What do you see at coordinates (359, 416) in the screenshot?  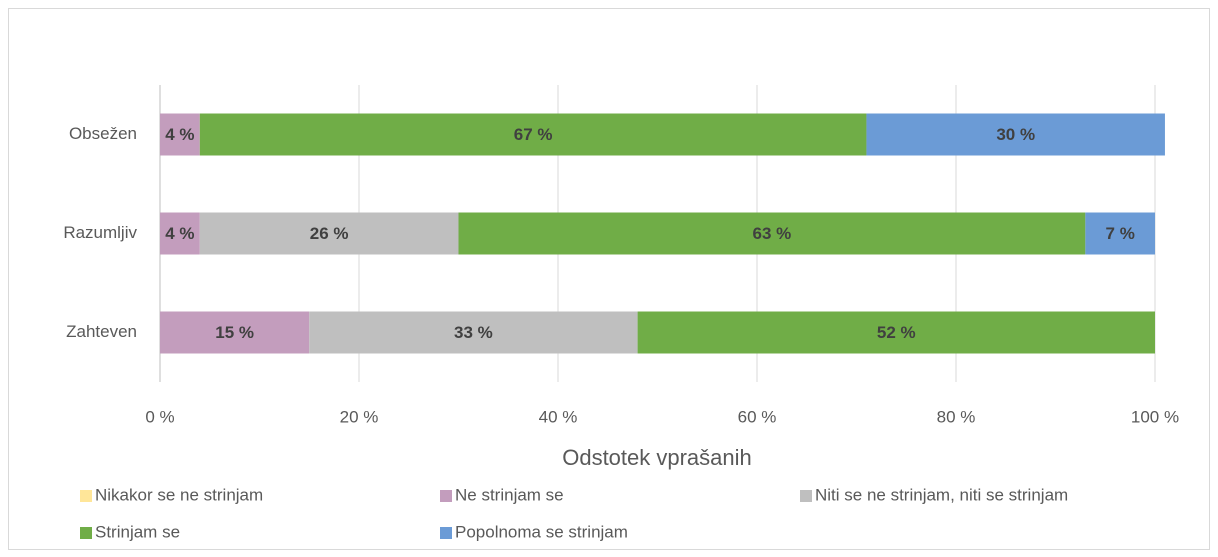 I see `x-tick-label: 20 %` at bounding box center [359, 416].